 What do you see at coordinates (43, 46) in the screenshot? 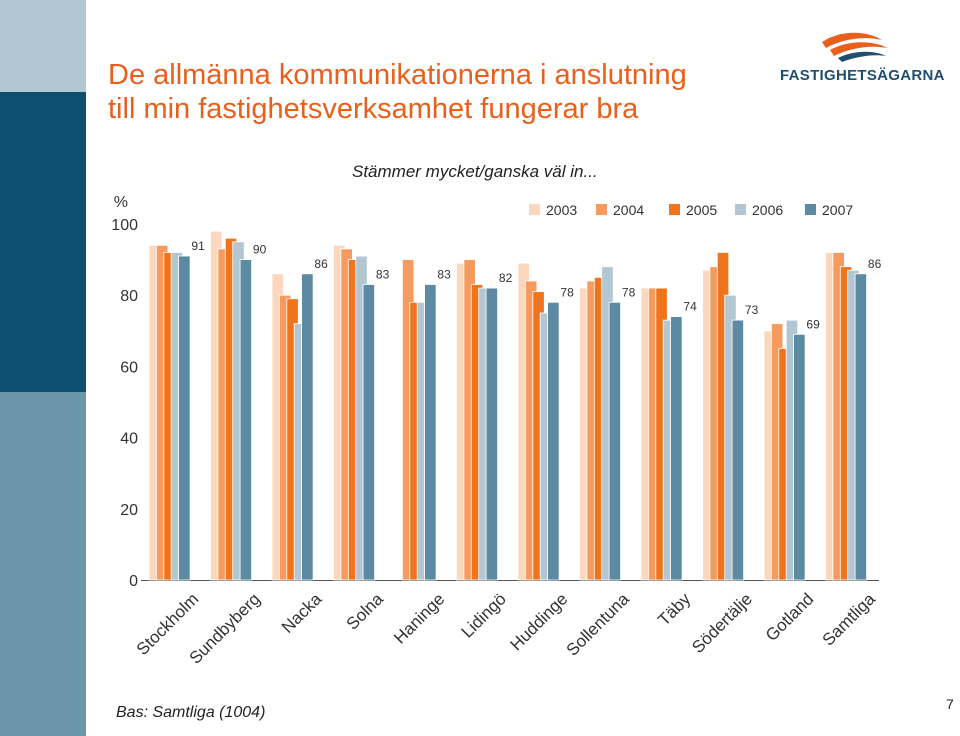
I see `decor-stripe-top` at bounding box center [43, 46].